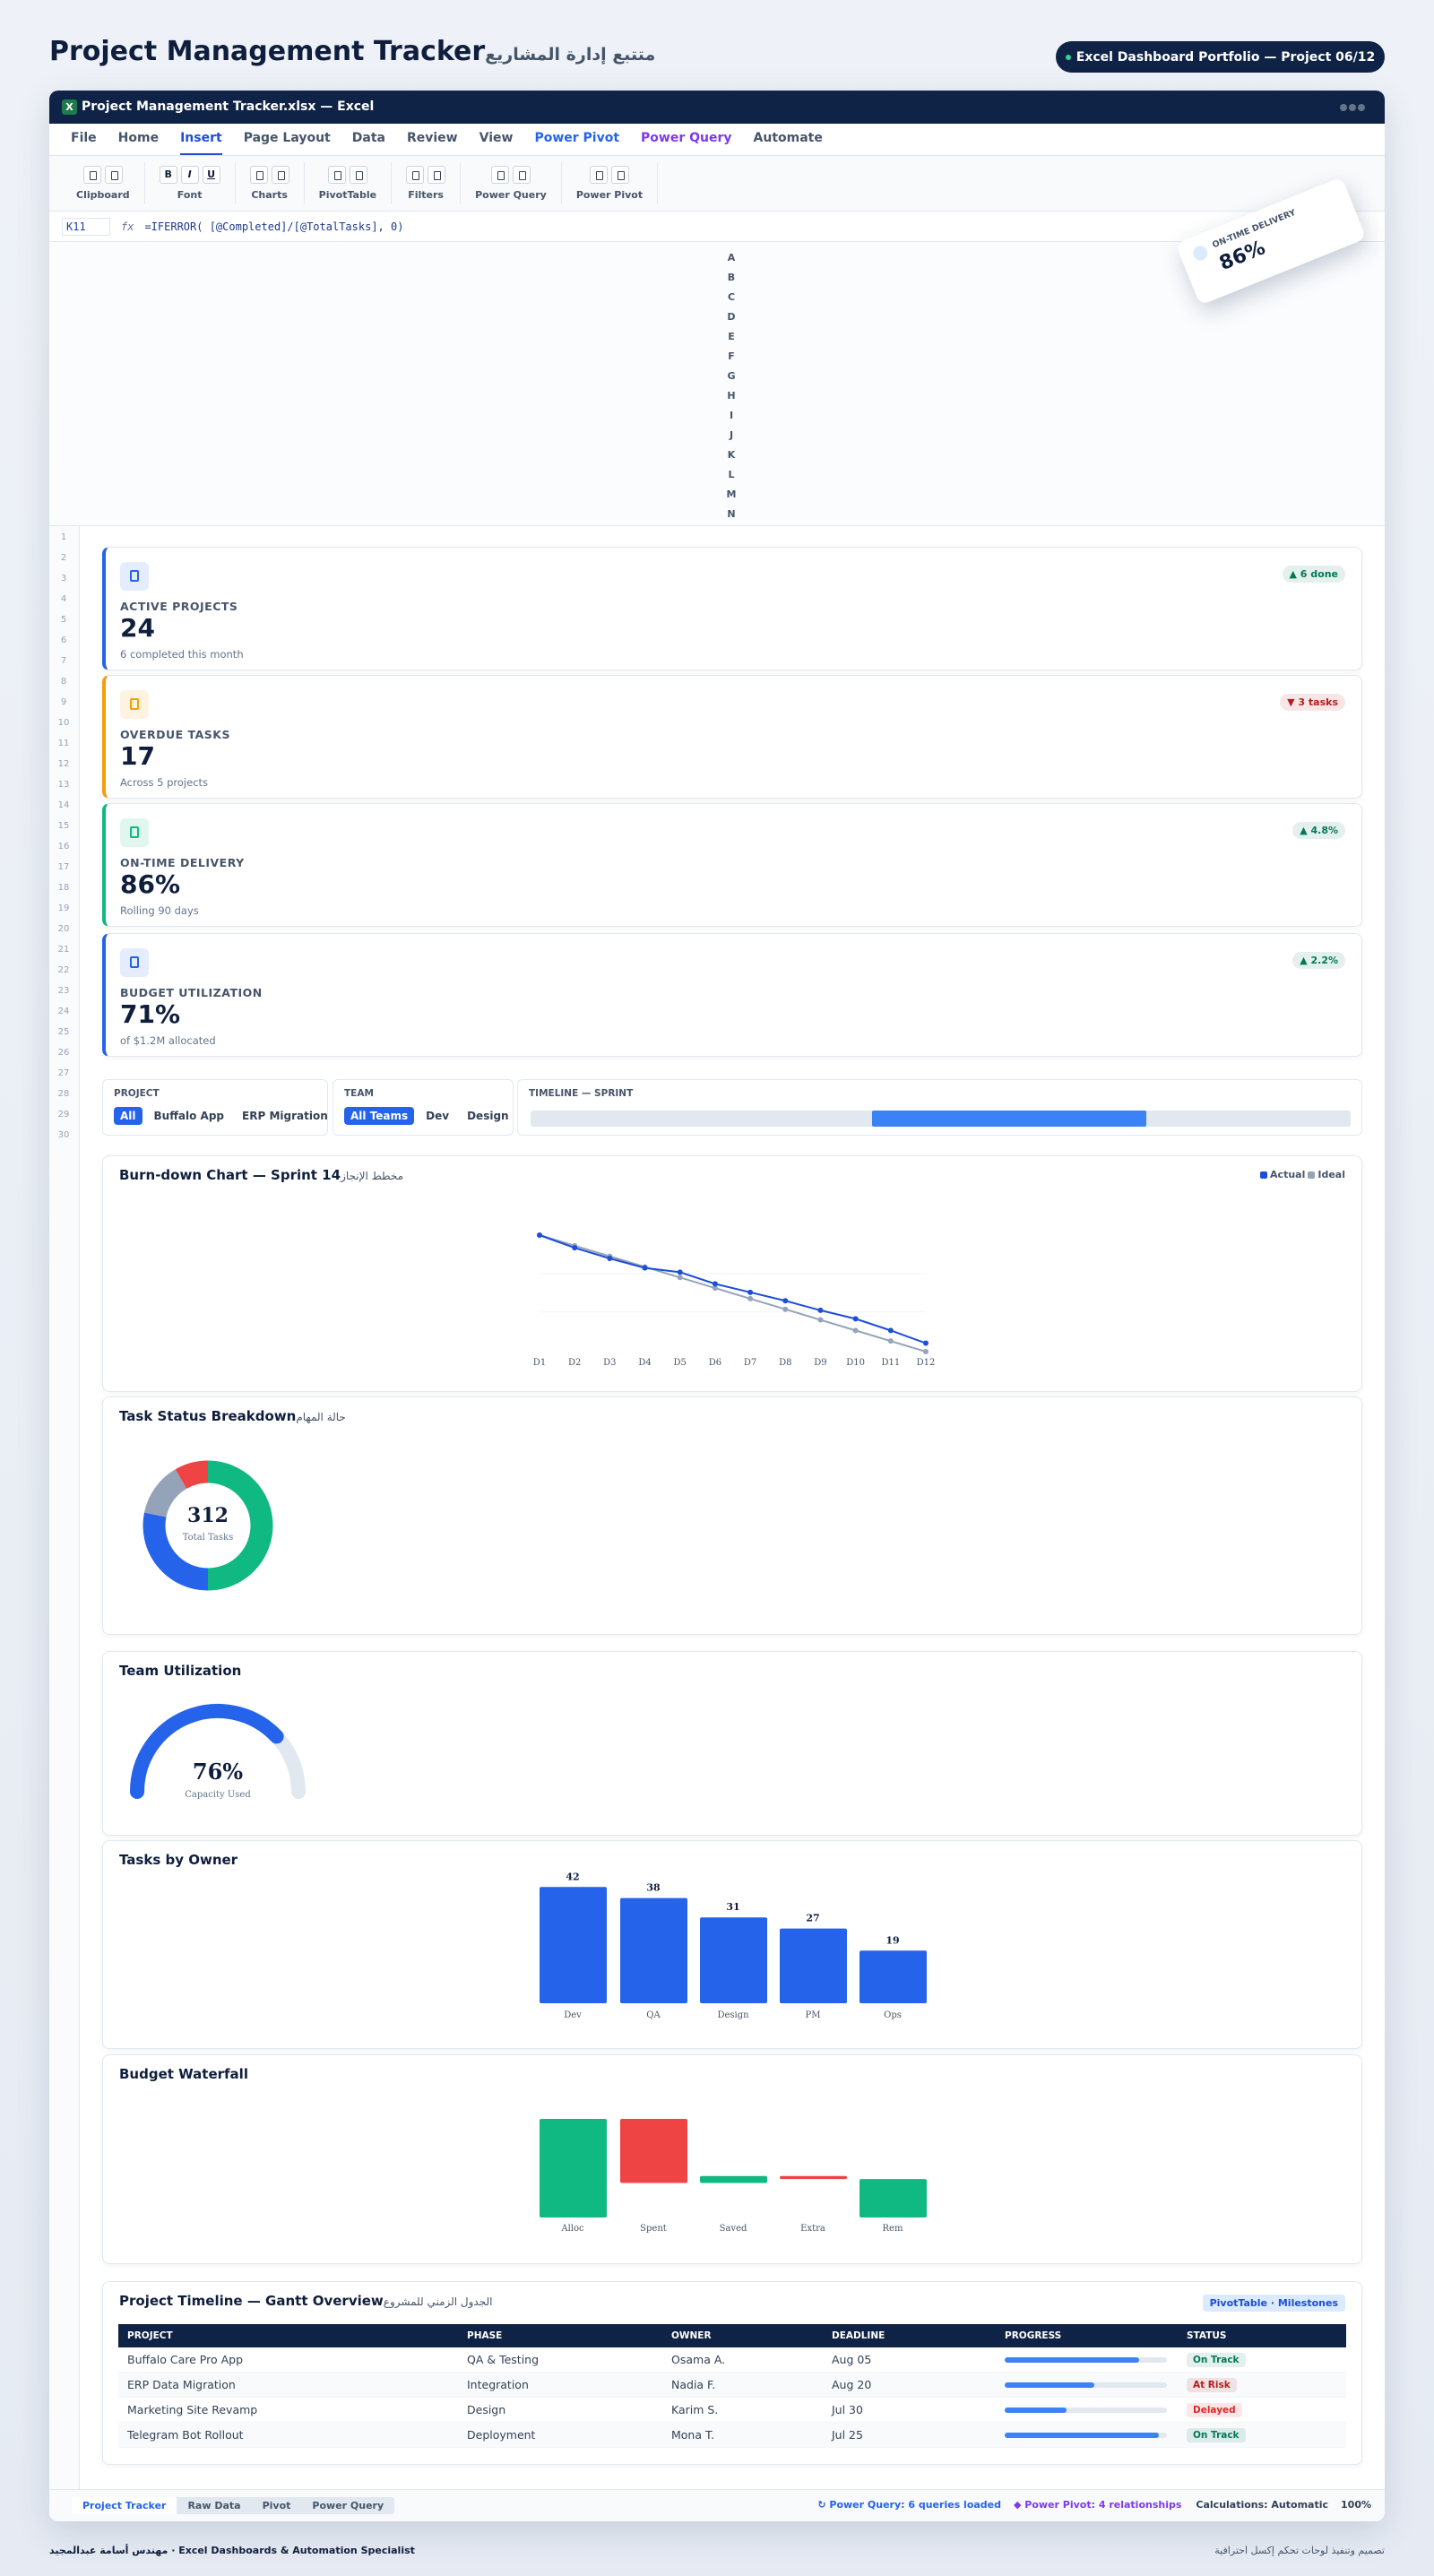  What do you see at coordinates (128, 1116) in the screenshot?
I see `slicer-option: All` at bounding box center [128, 1116].